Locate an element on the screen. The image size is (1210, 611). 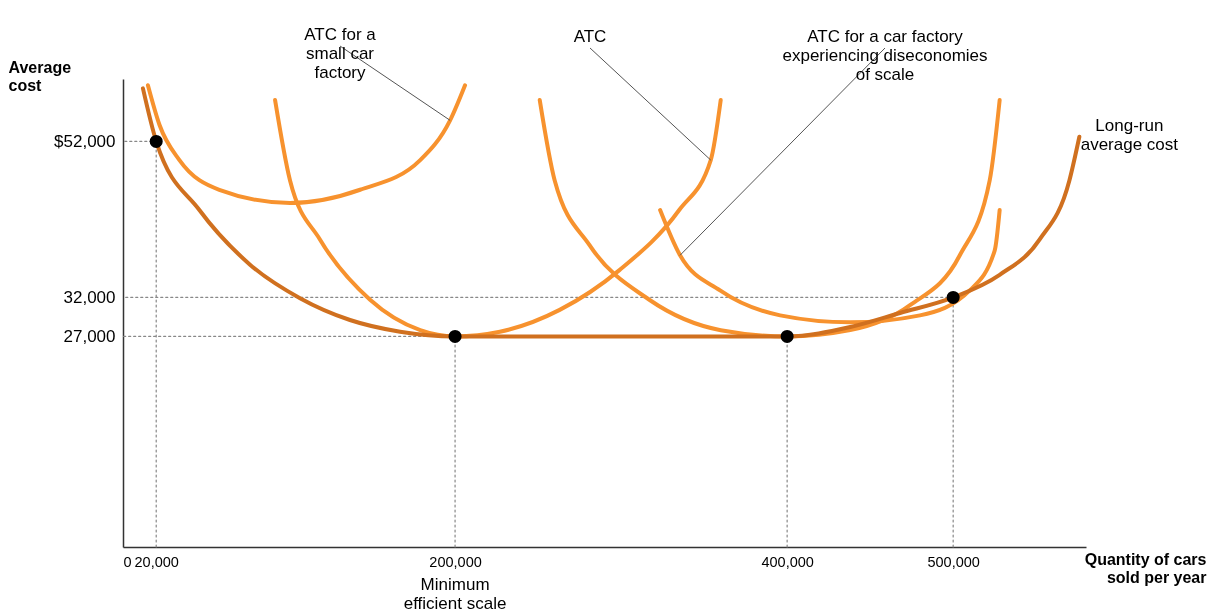
annotation: Minimum efficient scale is located at coordinates (455, 593).